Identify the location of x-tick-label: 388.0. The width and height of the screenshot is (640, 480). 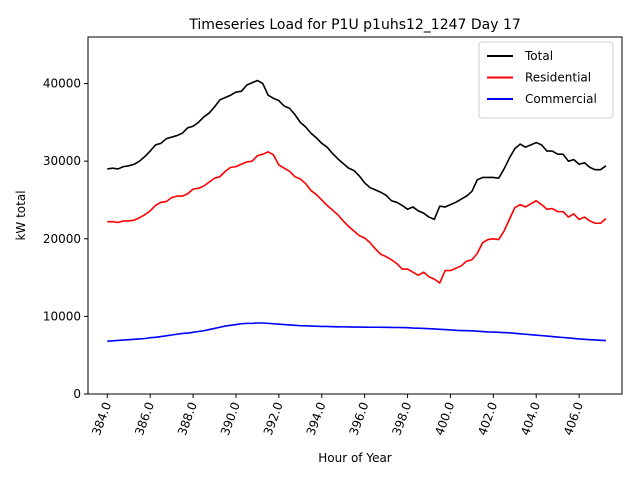
(187, 418).